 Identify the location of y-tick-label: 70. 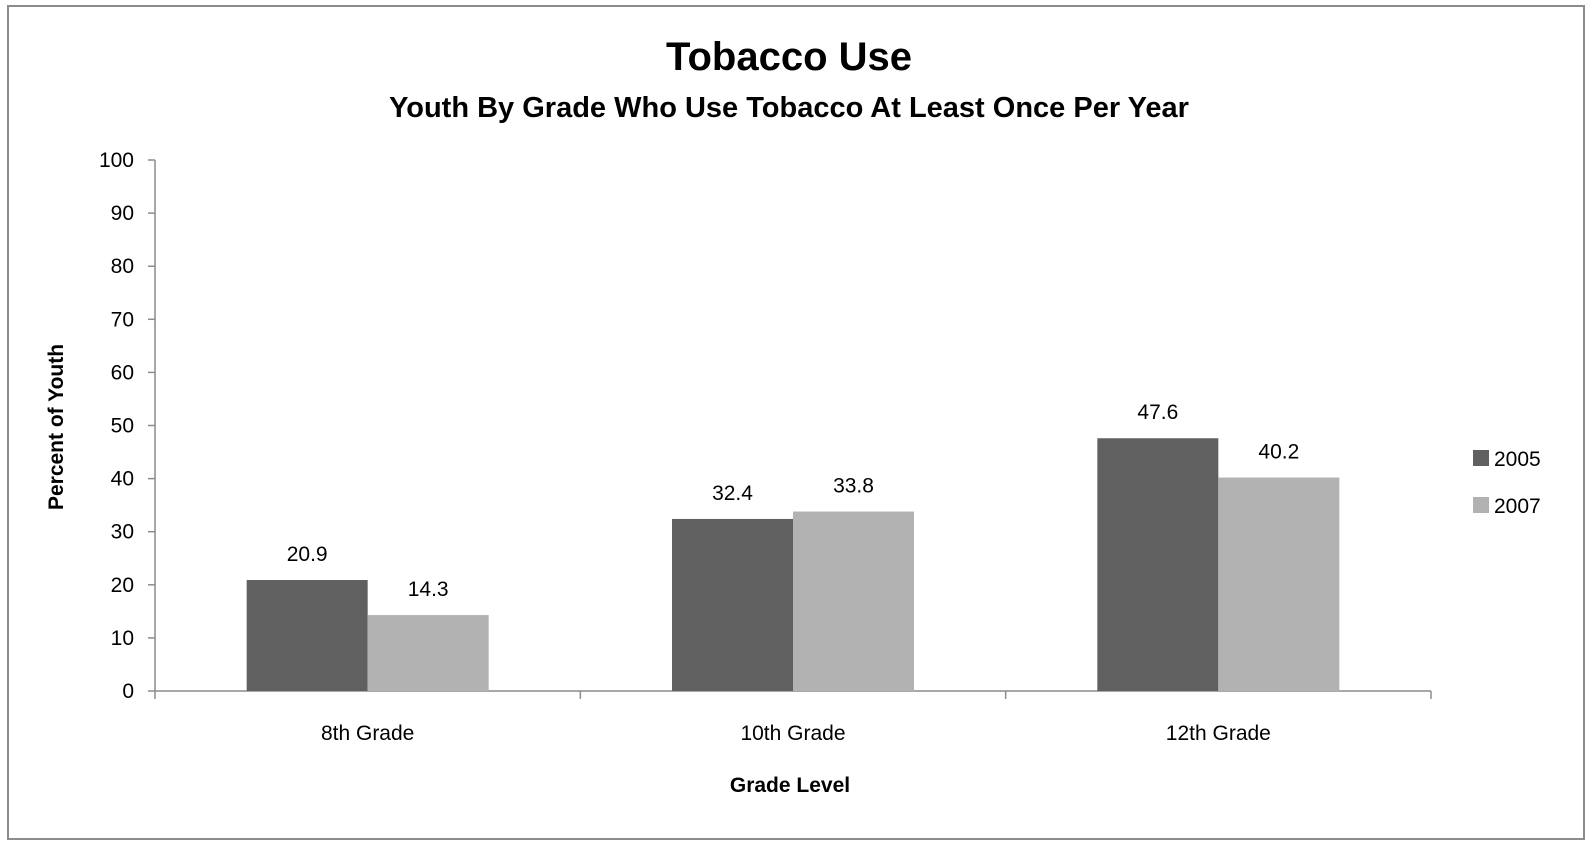
(122, 319).